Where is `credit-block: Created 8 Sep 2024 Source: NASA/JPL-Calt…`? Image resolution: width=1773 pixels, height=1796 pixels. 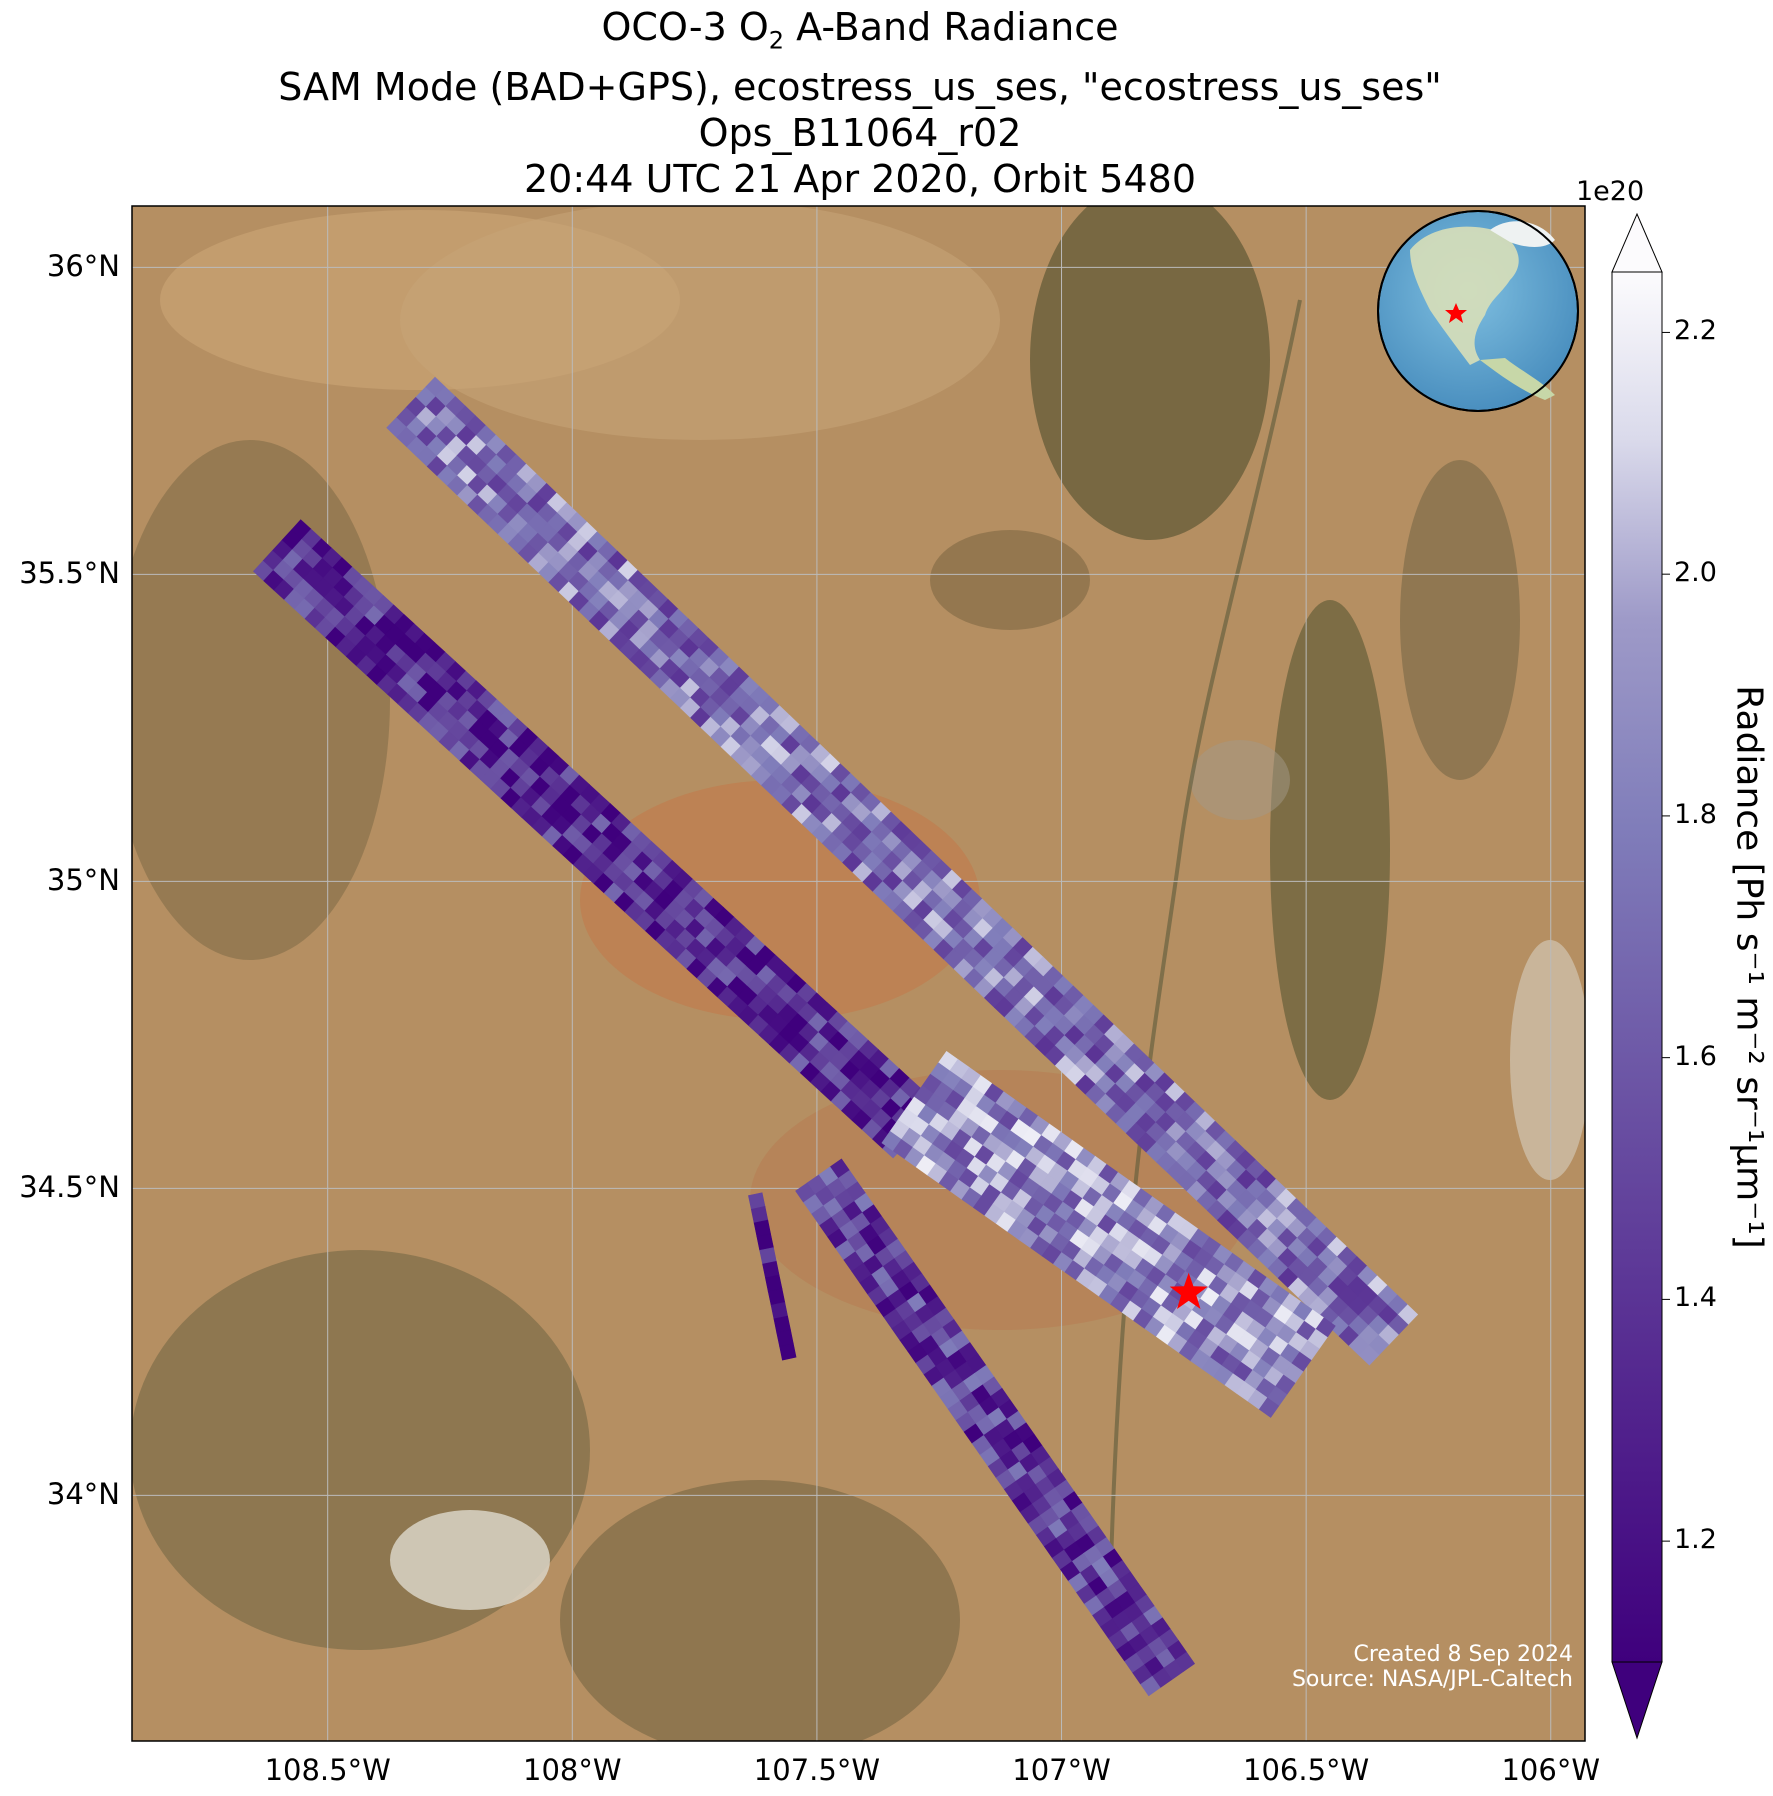
credit-block: Created 8 Sep 2024 Source: NASA/JPL-Calt… is located at coordinates (1432, 1667).